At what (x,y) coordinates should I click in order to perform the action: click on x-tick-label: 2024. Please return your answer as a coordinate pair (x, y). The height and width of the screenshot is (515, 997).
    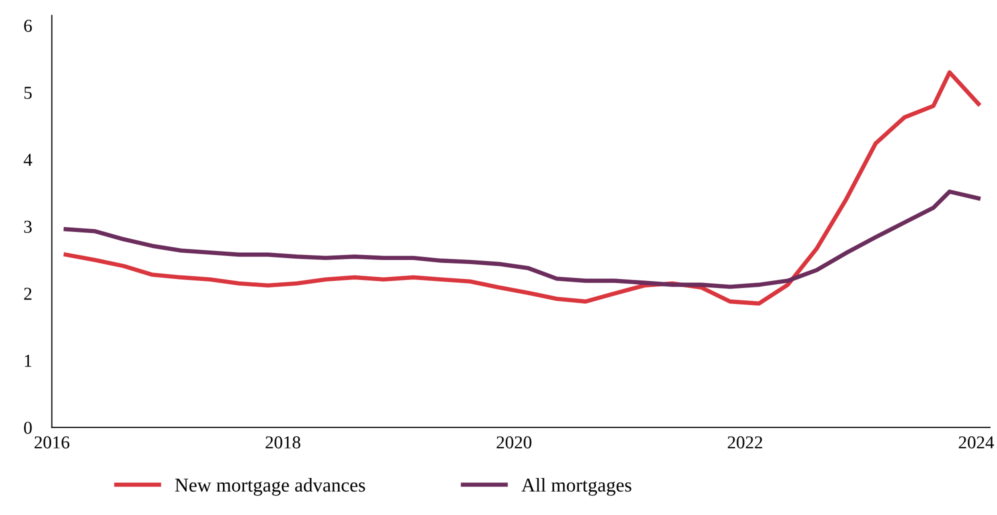
    Looking at the image, I should click on (976, 442).